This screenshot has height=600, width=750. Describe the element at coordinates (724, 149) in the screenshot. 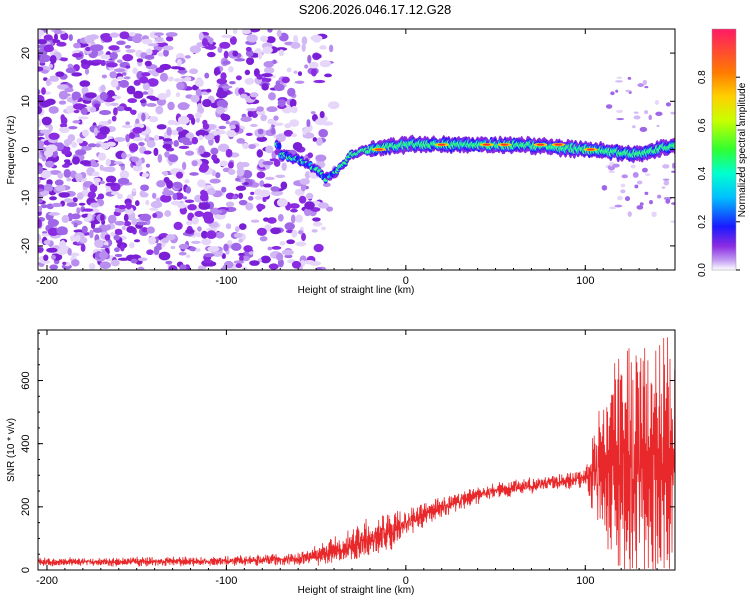

I see `colorbar-frame` at that location.